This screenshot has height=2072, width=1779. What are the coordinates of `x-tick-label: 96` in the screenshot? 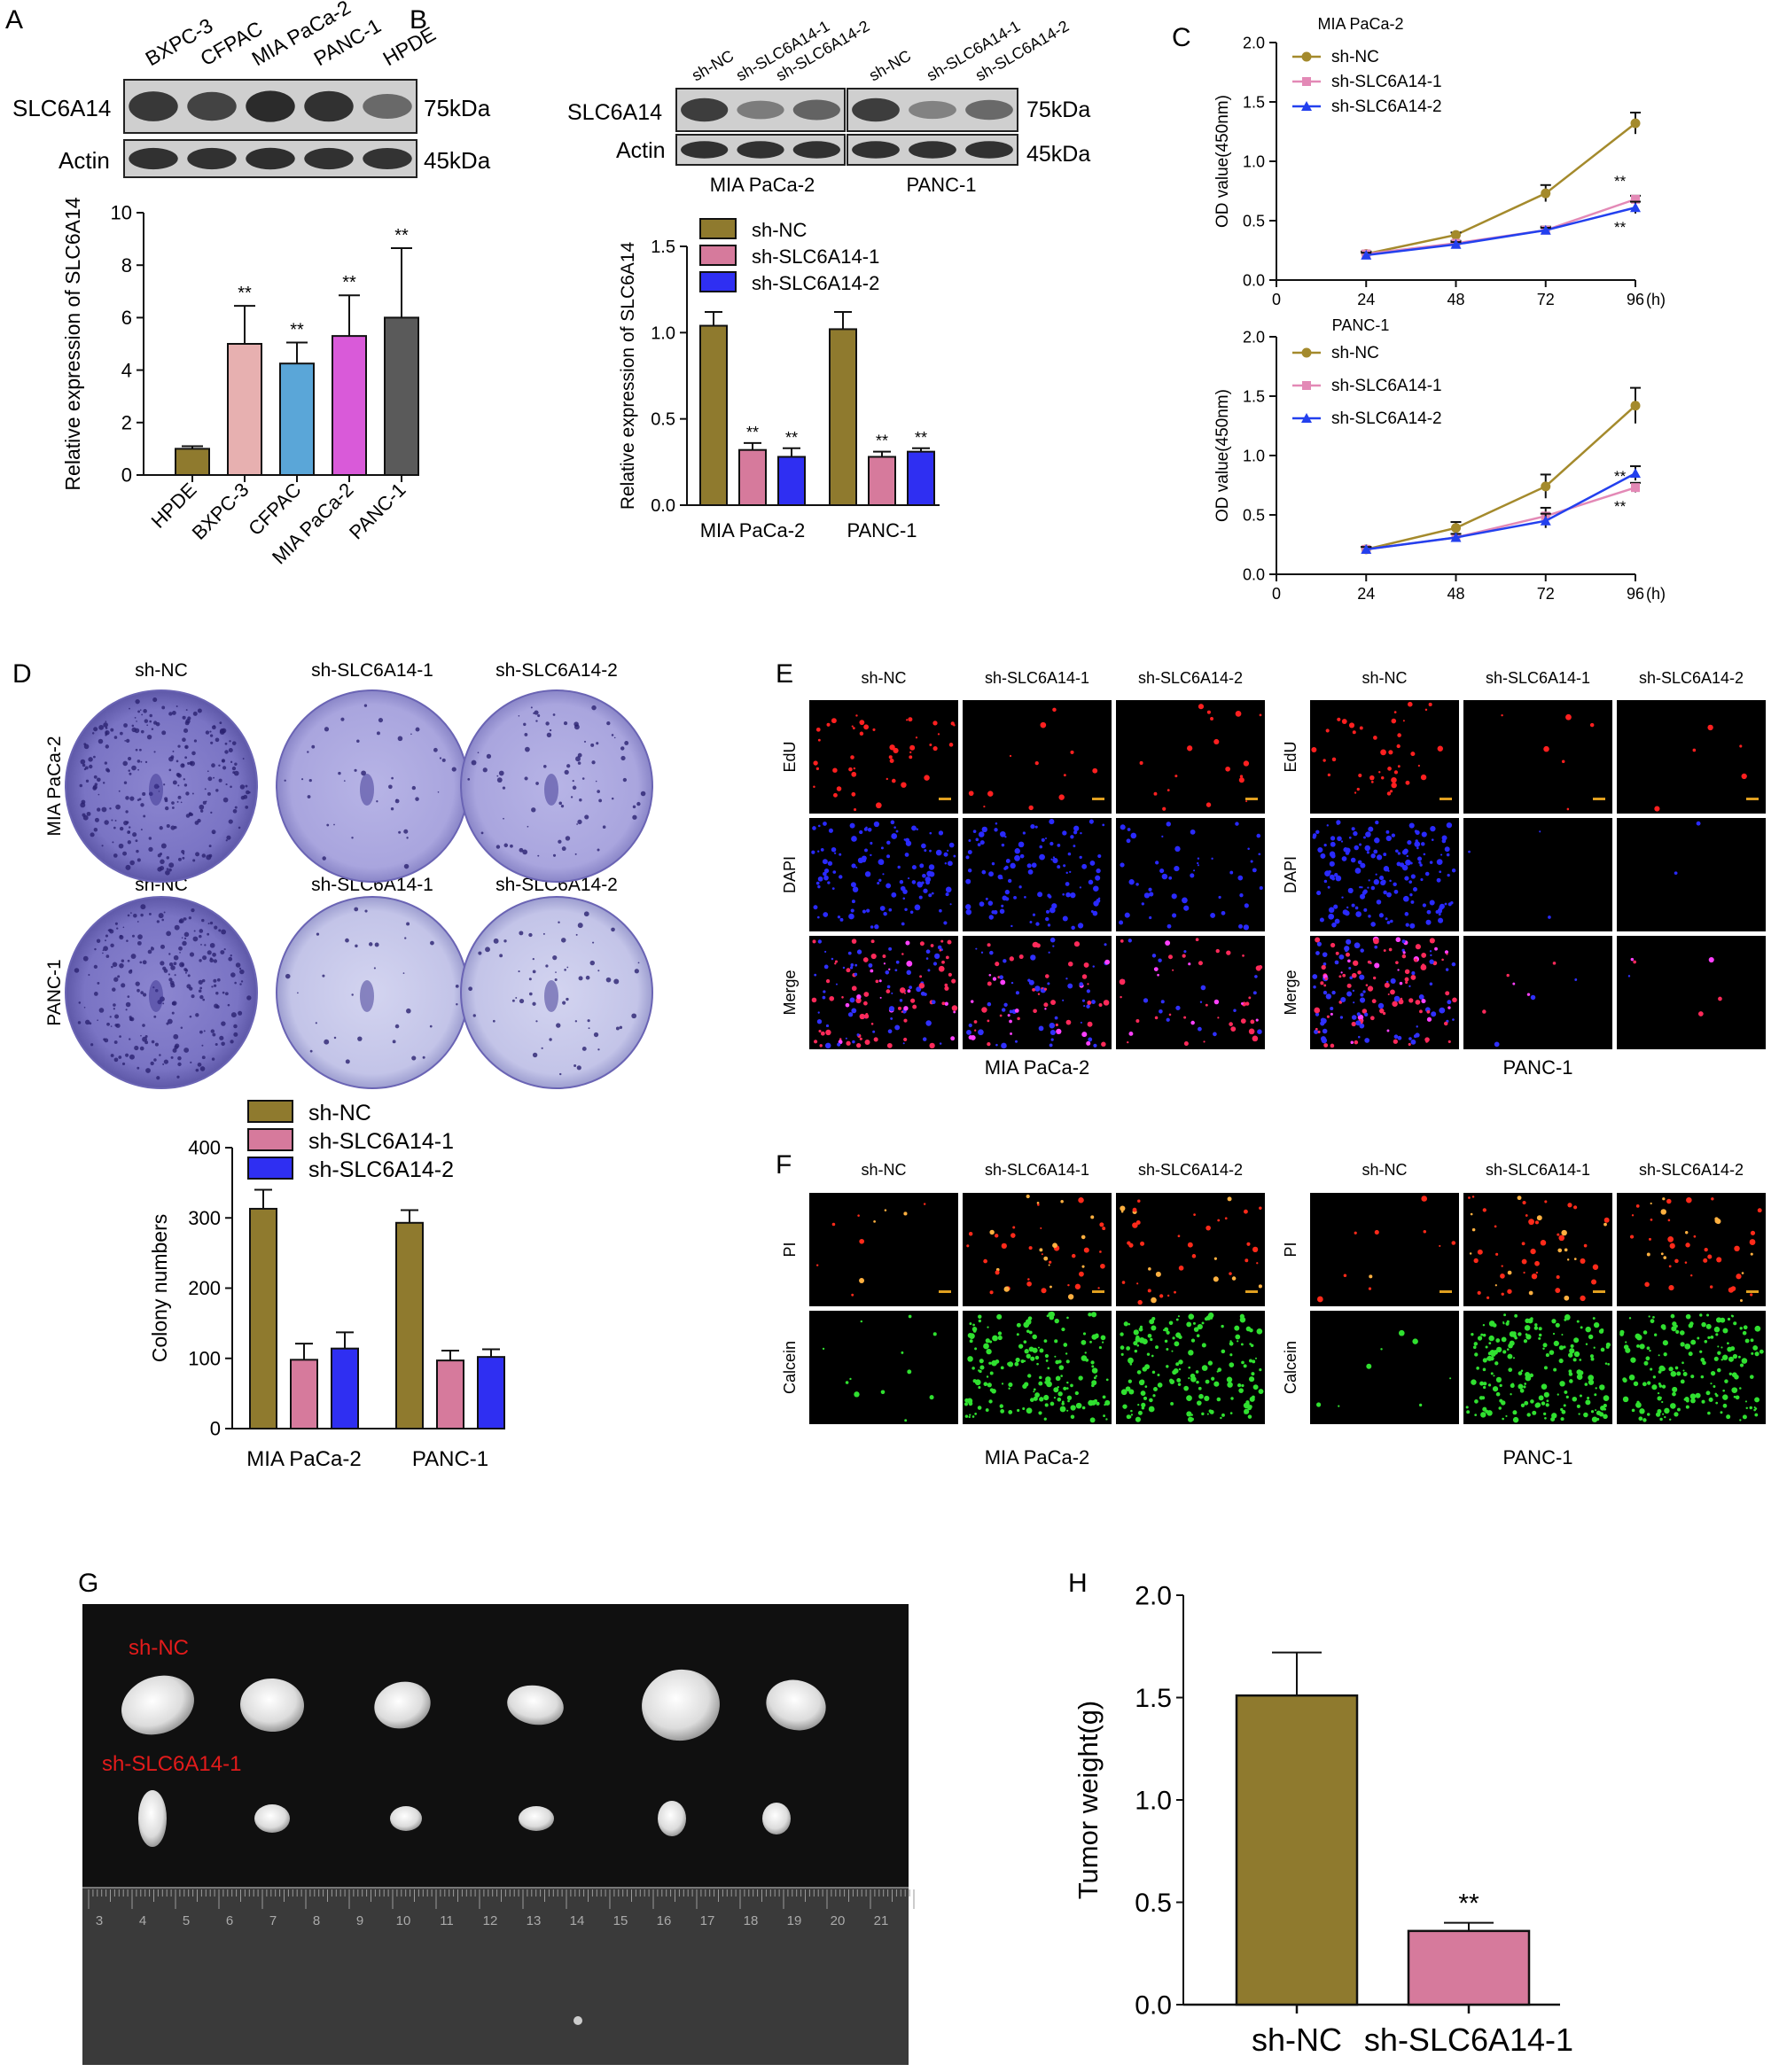 It's located at (1635, 299).